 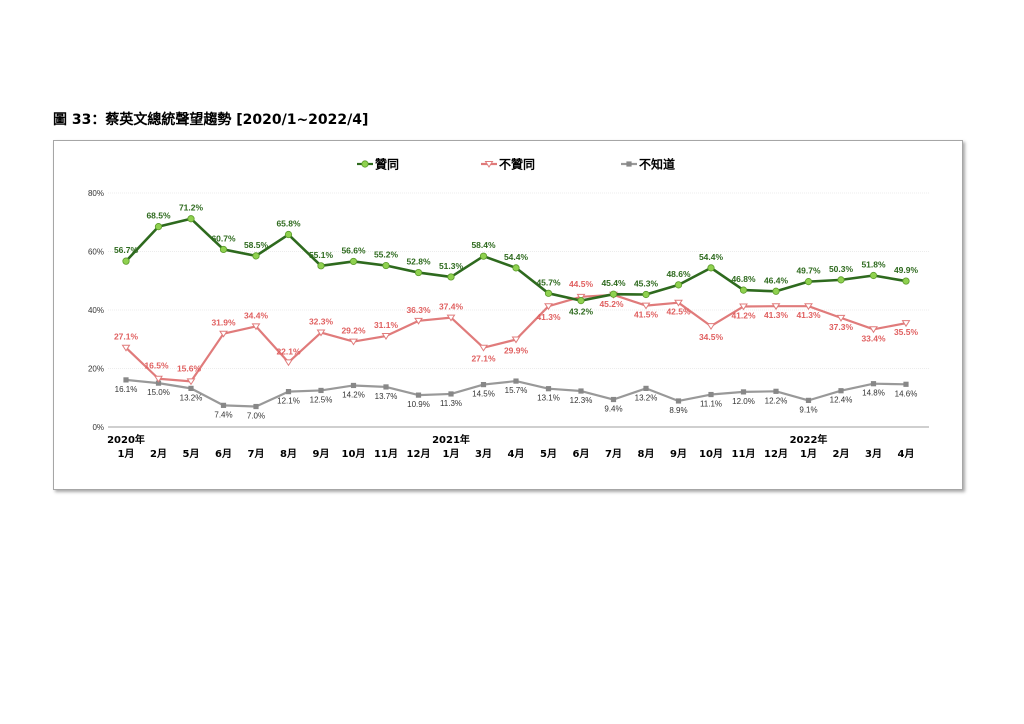 What do you see at coordinates (809, 439) in the screenshot?
I see `x-tick-year-label: 2022年` at bounding box center [809, 439].